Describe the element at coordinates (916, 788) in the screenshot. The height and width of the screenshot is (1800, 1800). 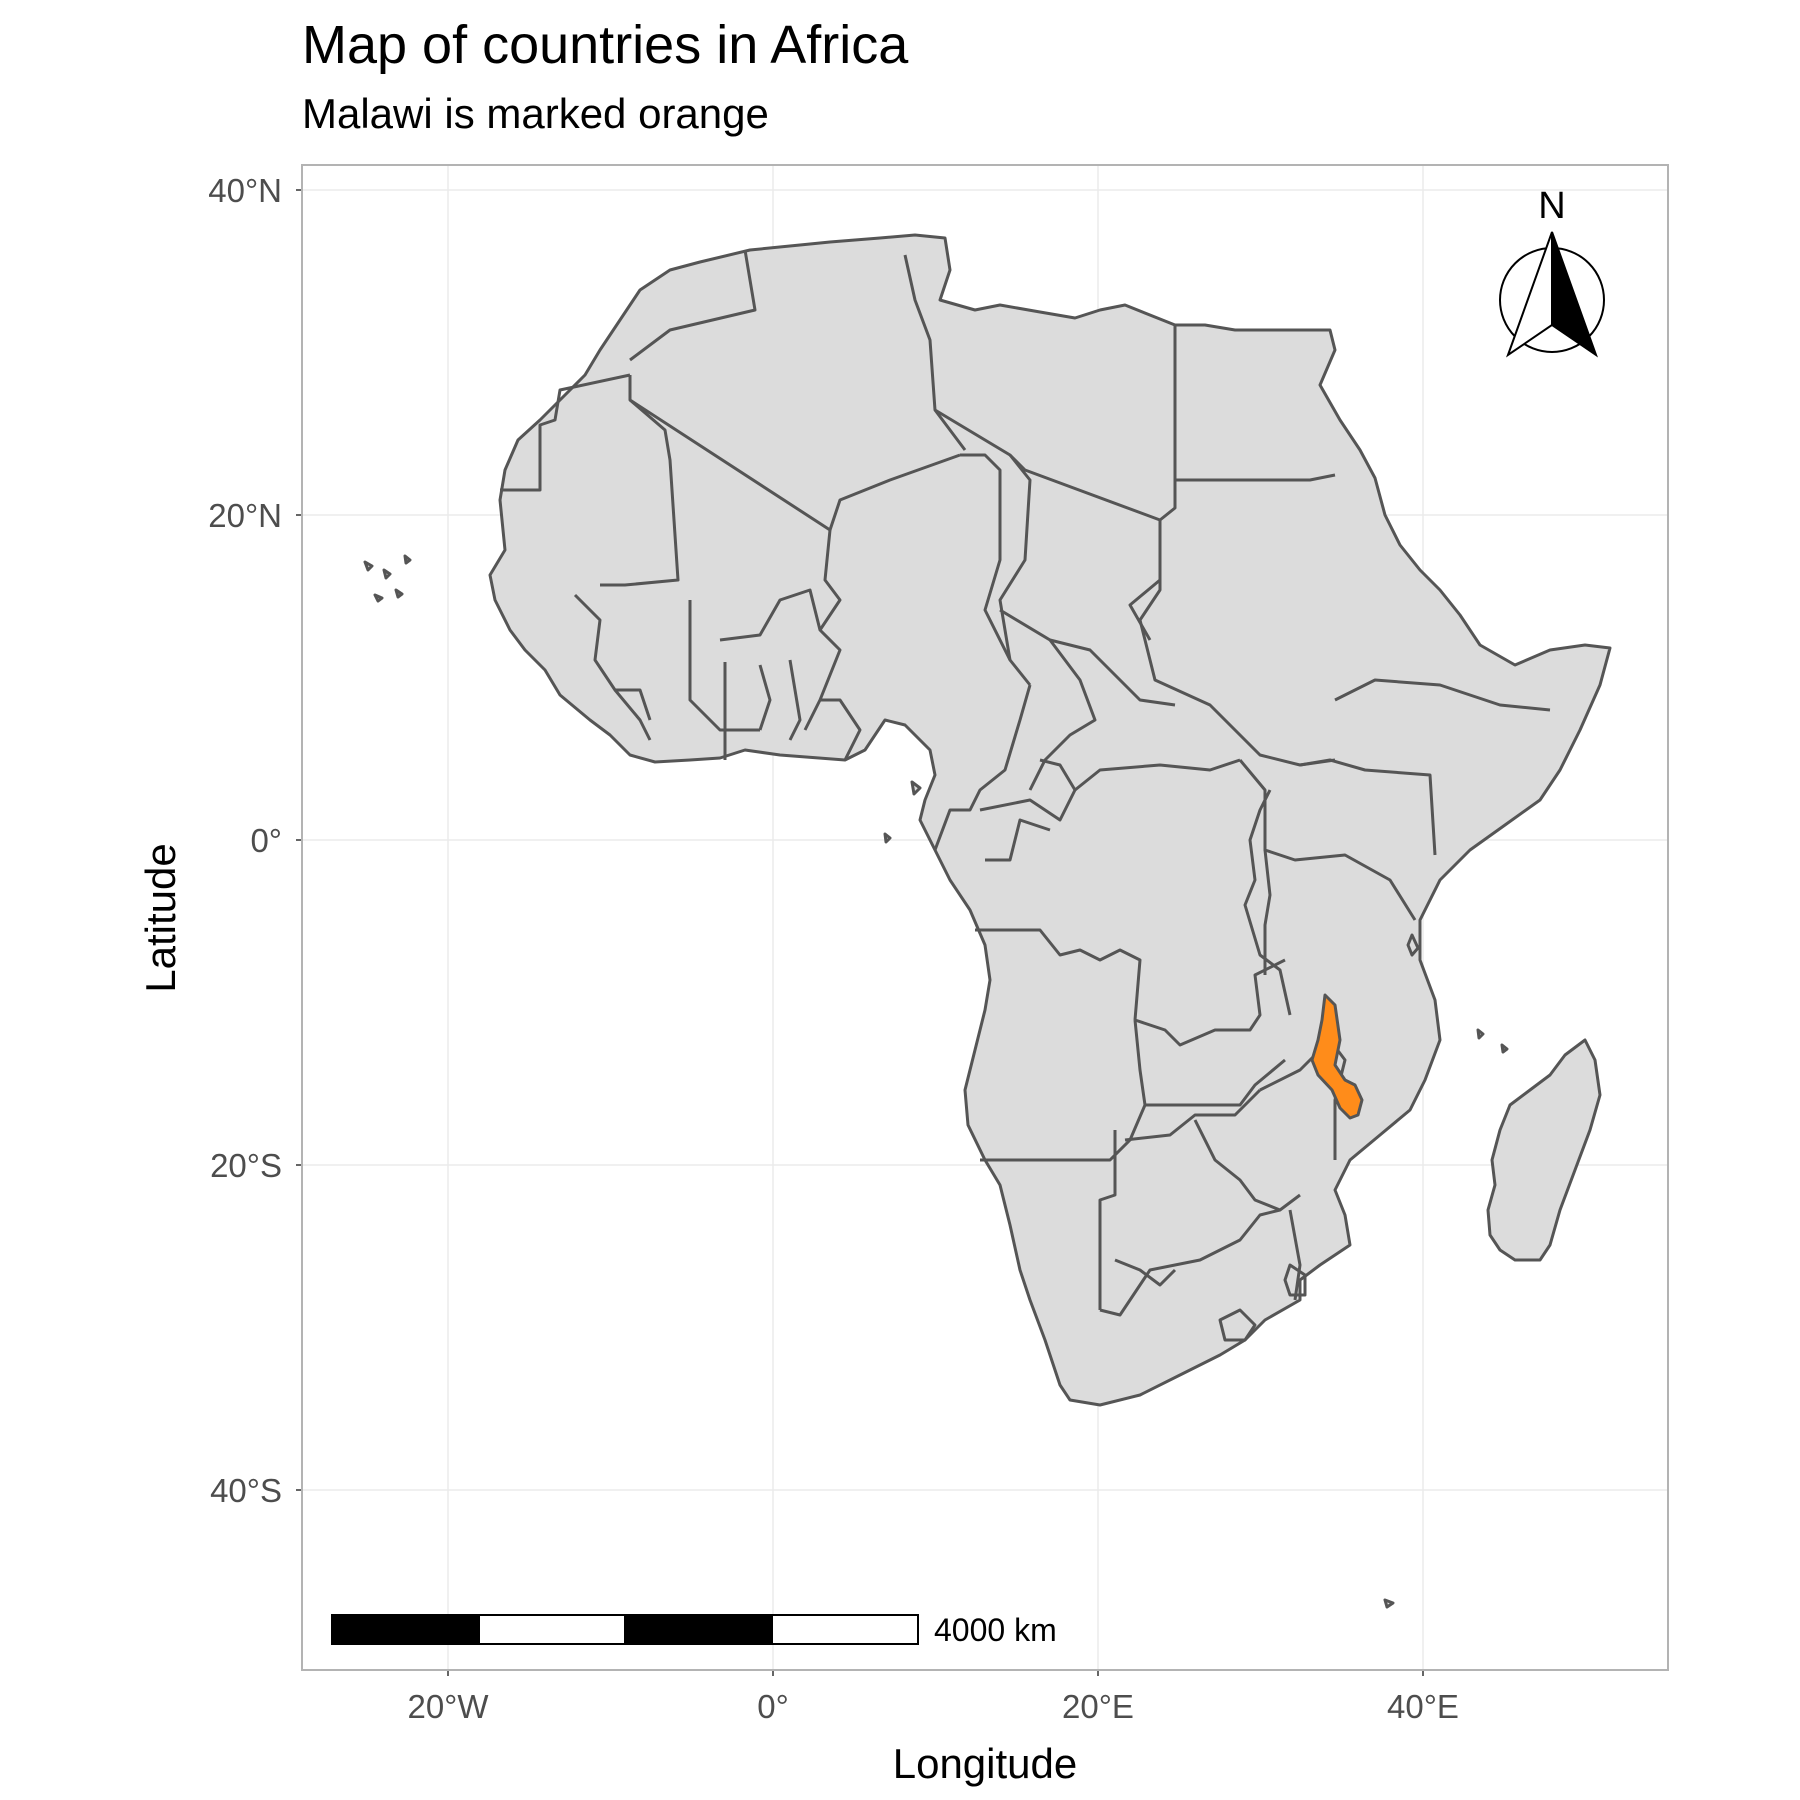
I see `bioko` at that location.